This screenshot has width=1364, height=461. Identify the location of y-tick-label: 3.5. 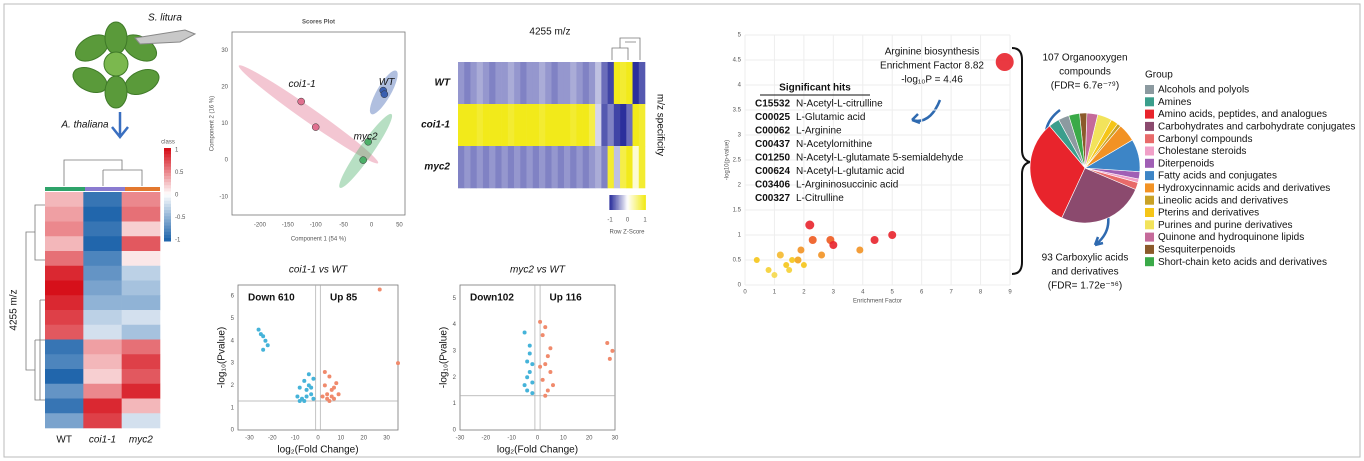
(737, 111).